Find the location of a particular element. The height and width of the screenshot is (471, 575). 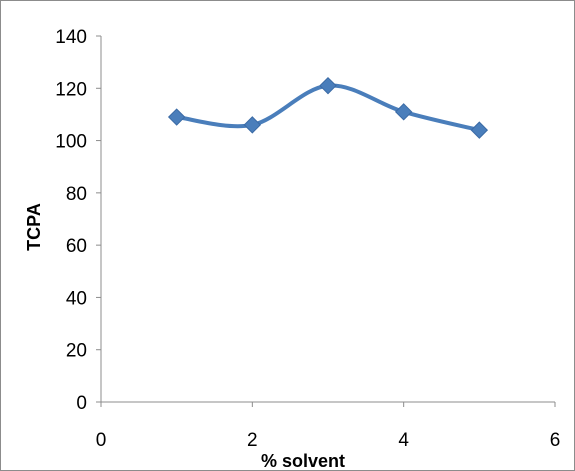

x-tick-label: 4 is located at coordinates (403, 440).